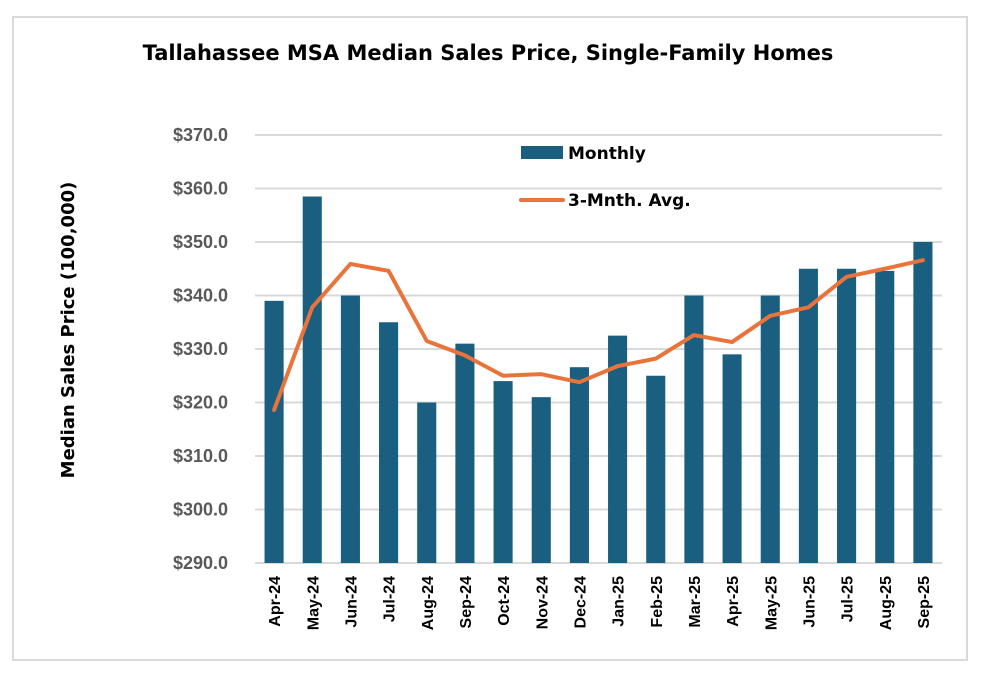  I want to click on x-tick-label: Apr-25, so click(733, 601).